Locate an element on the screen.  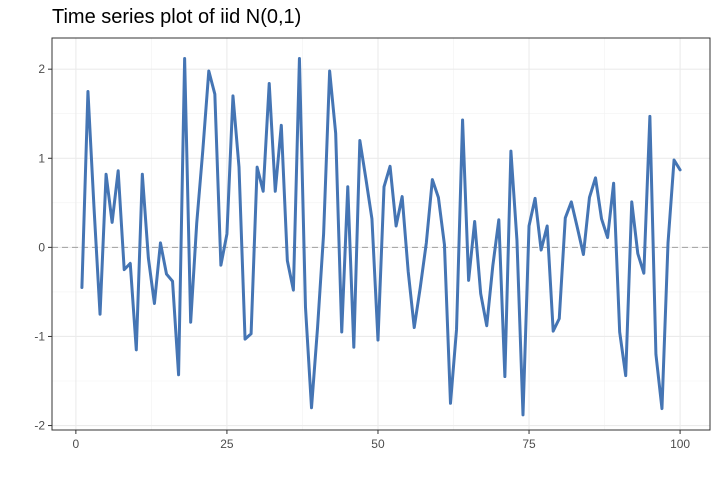
x-tick-label: 100 is located at coordinates (680, 444).